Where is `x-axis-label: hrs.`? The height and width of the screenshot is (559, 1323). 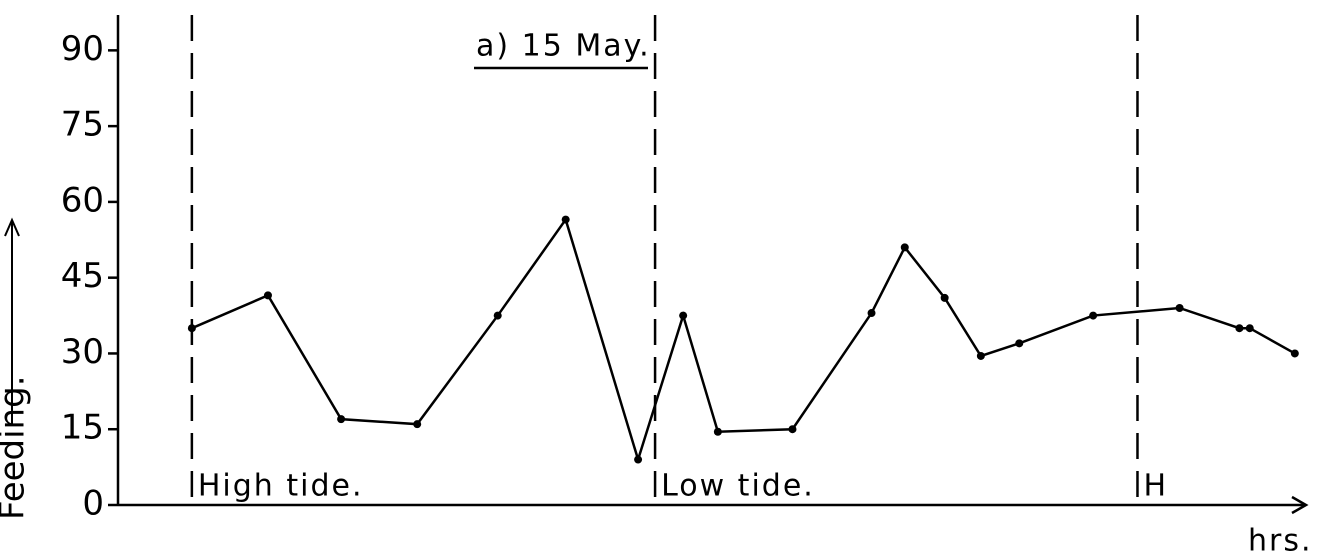
x-axis-label: hrs. is located at coordinates (1280, 541).